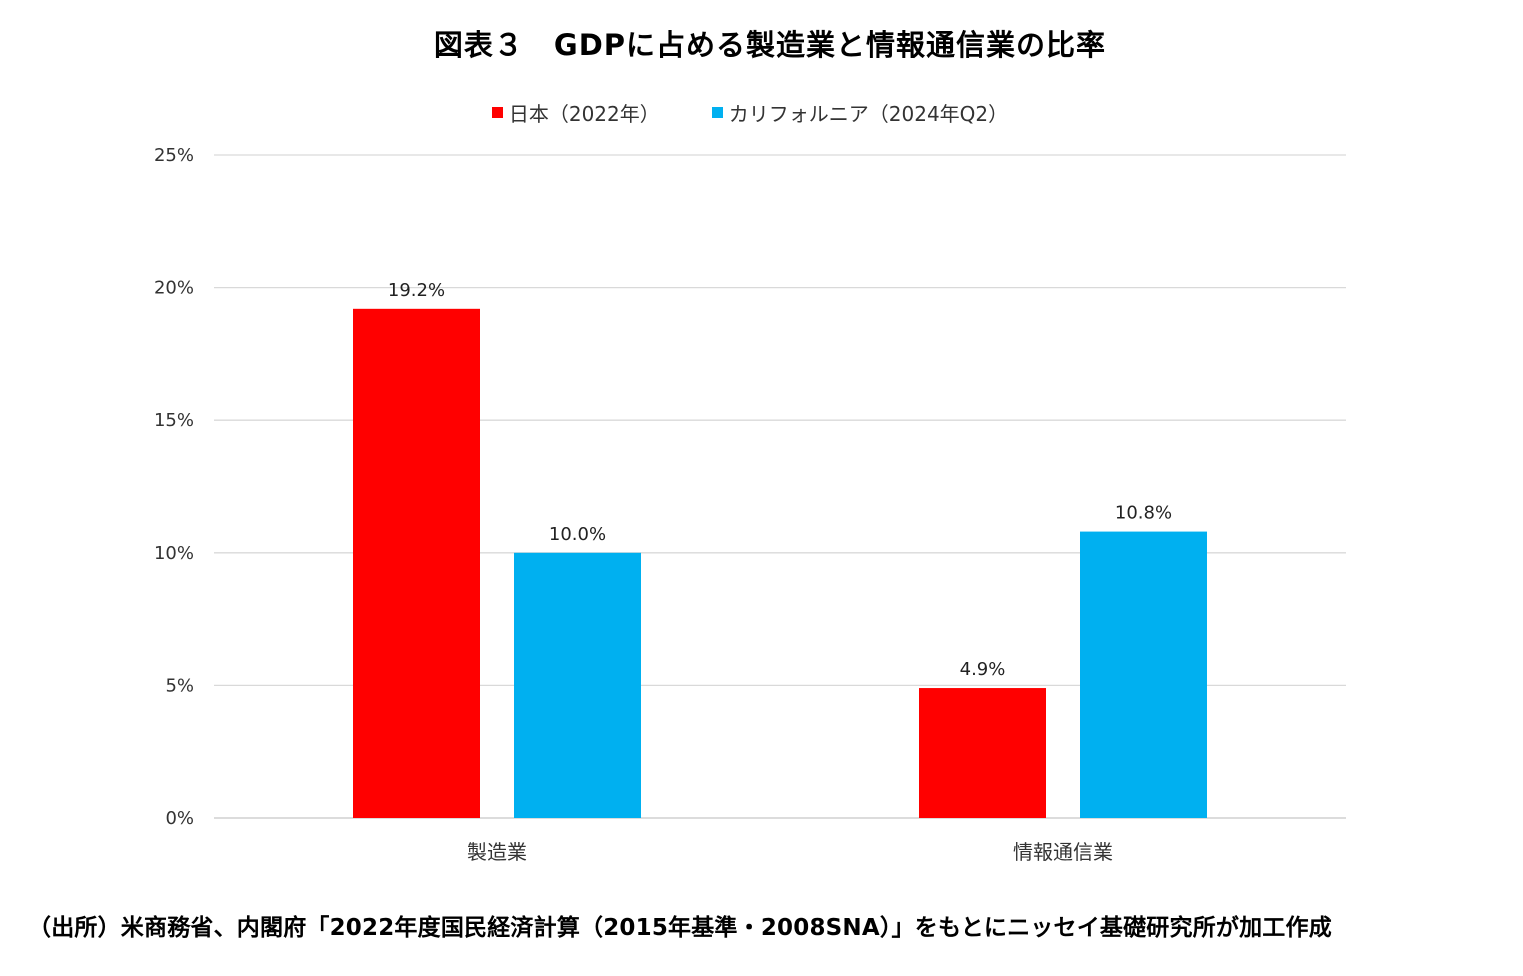  What do you see at coordinates (790, 852) in the screenshot?
I see `x-axis-categories: 製造業 情報通信業` at bounding box center [790, 852].